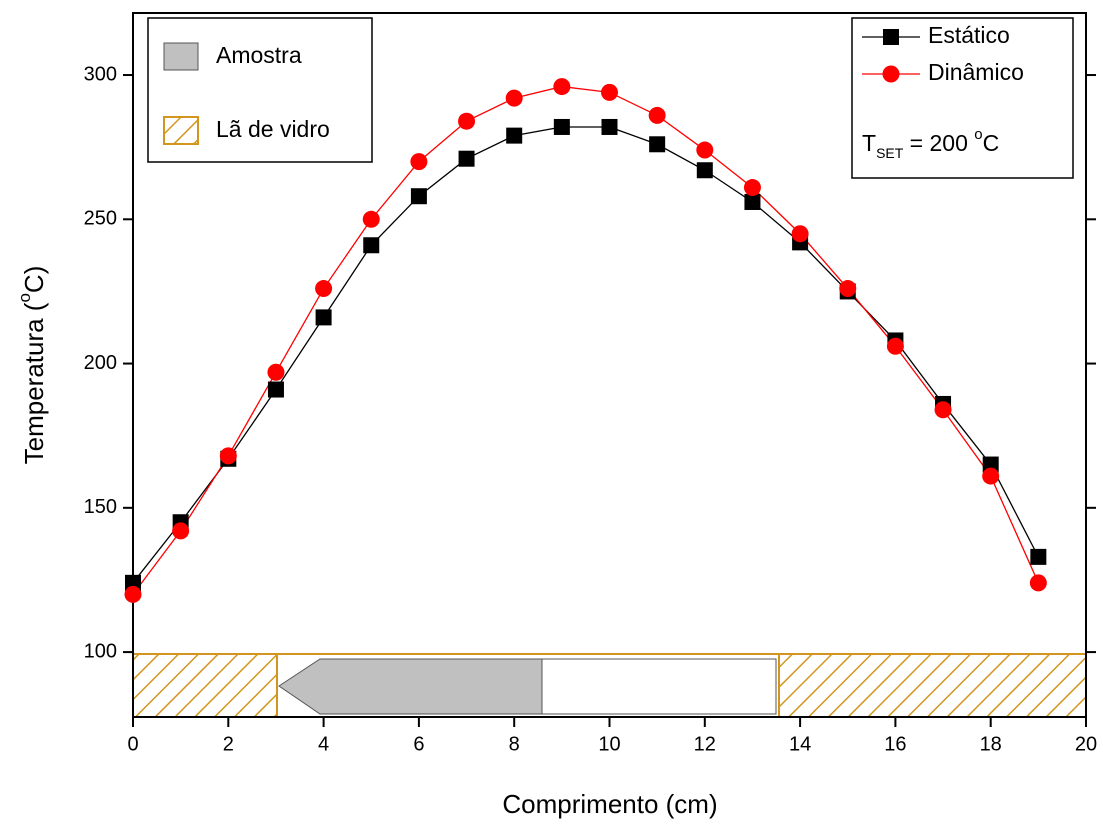 Image resolution: width=1103 pixels, height=830 pixels. What do you see at coordinates (100, 74) in the screenshot?
I see `y-tick-label: 300` at bounding box center [100, 74].